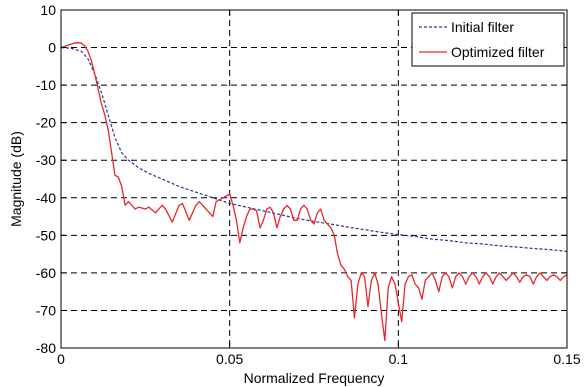 The width and height of the screenshot is (587, 387). Describe the element at coordinates (46, 160) in the screenshot. I see `y-tick-label: -30` at that location.